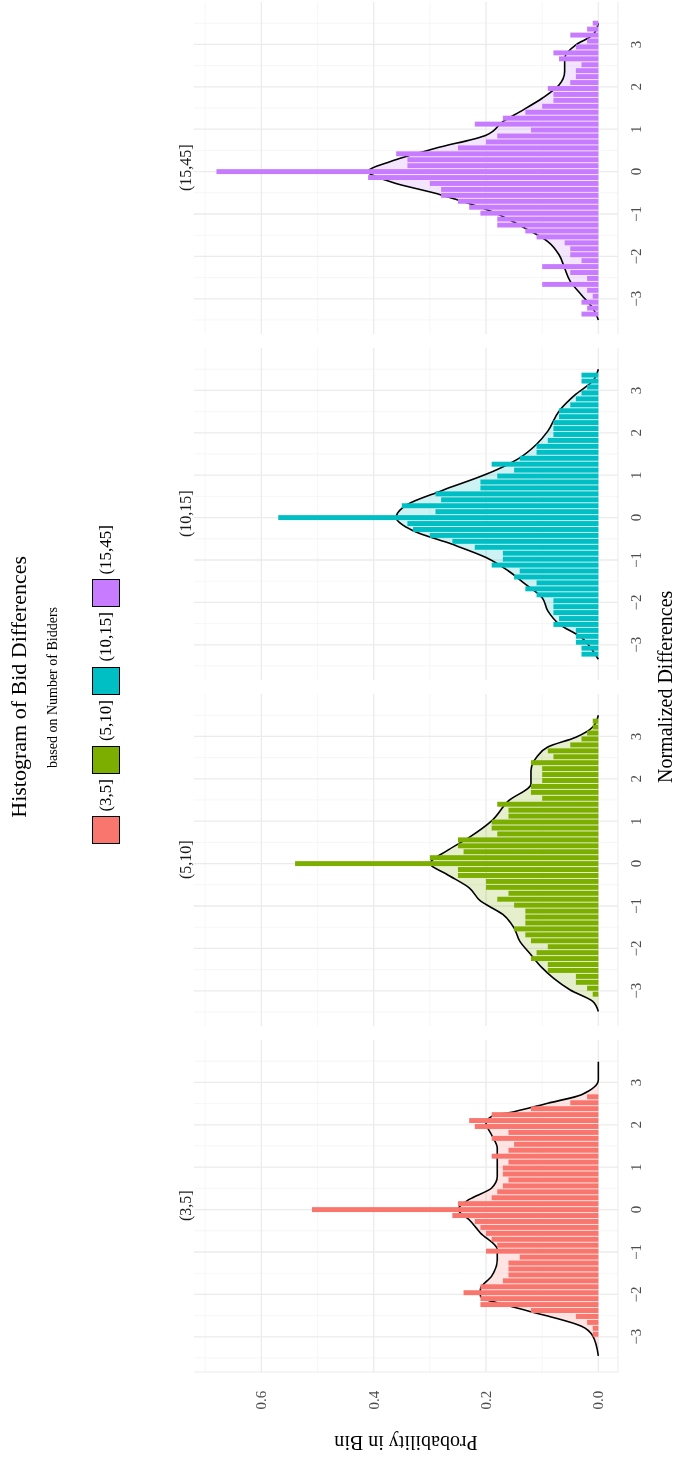 The height and width of the screenshot is (1482, 687). What do you see at coordinates (261, 1400) in the screenshot?
I see `x-tick-label: 0.6` at bounding box center [261, 1400].